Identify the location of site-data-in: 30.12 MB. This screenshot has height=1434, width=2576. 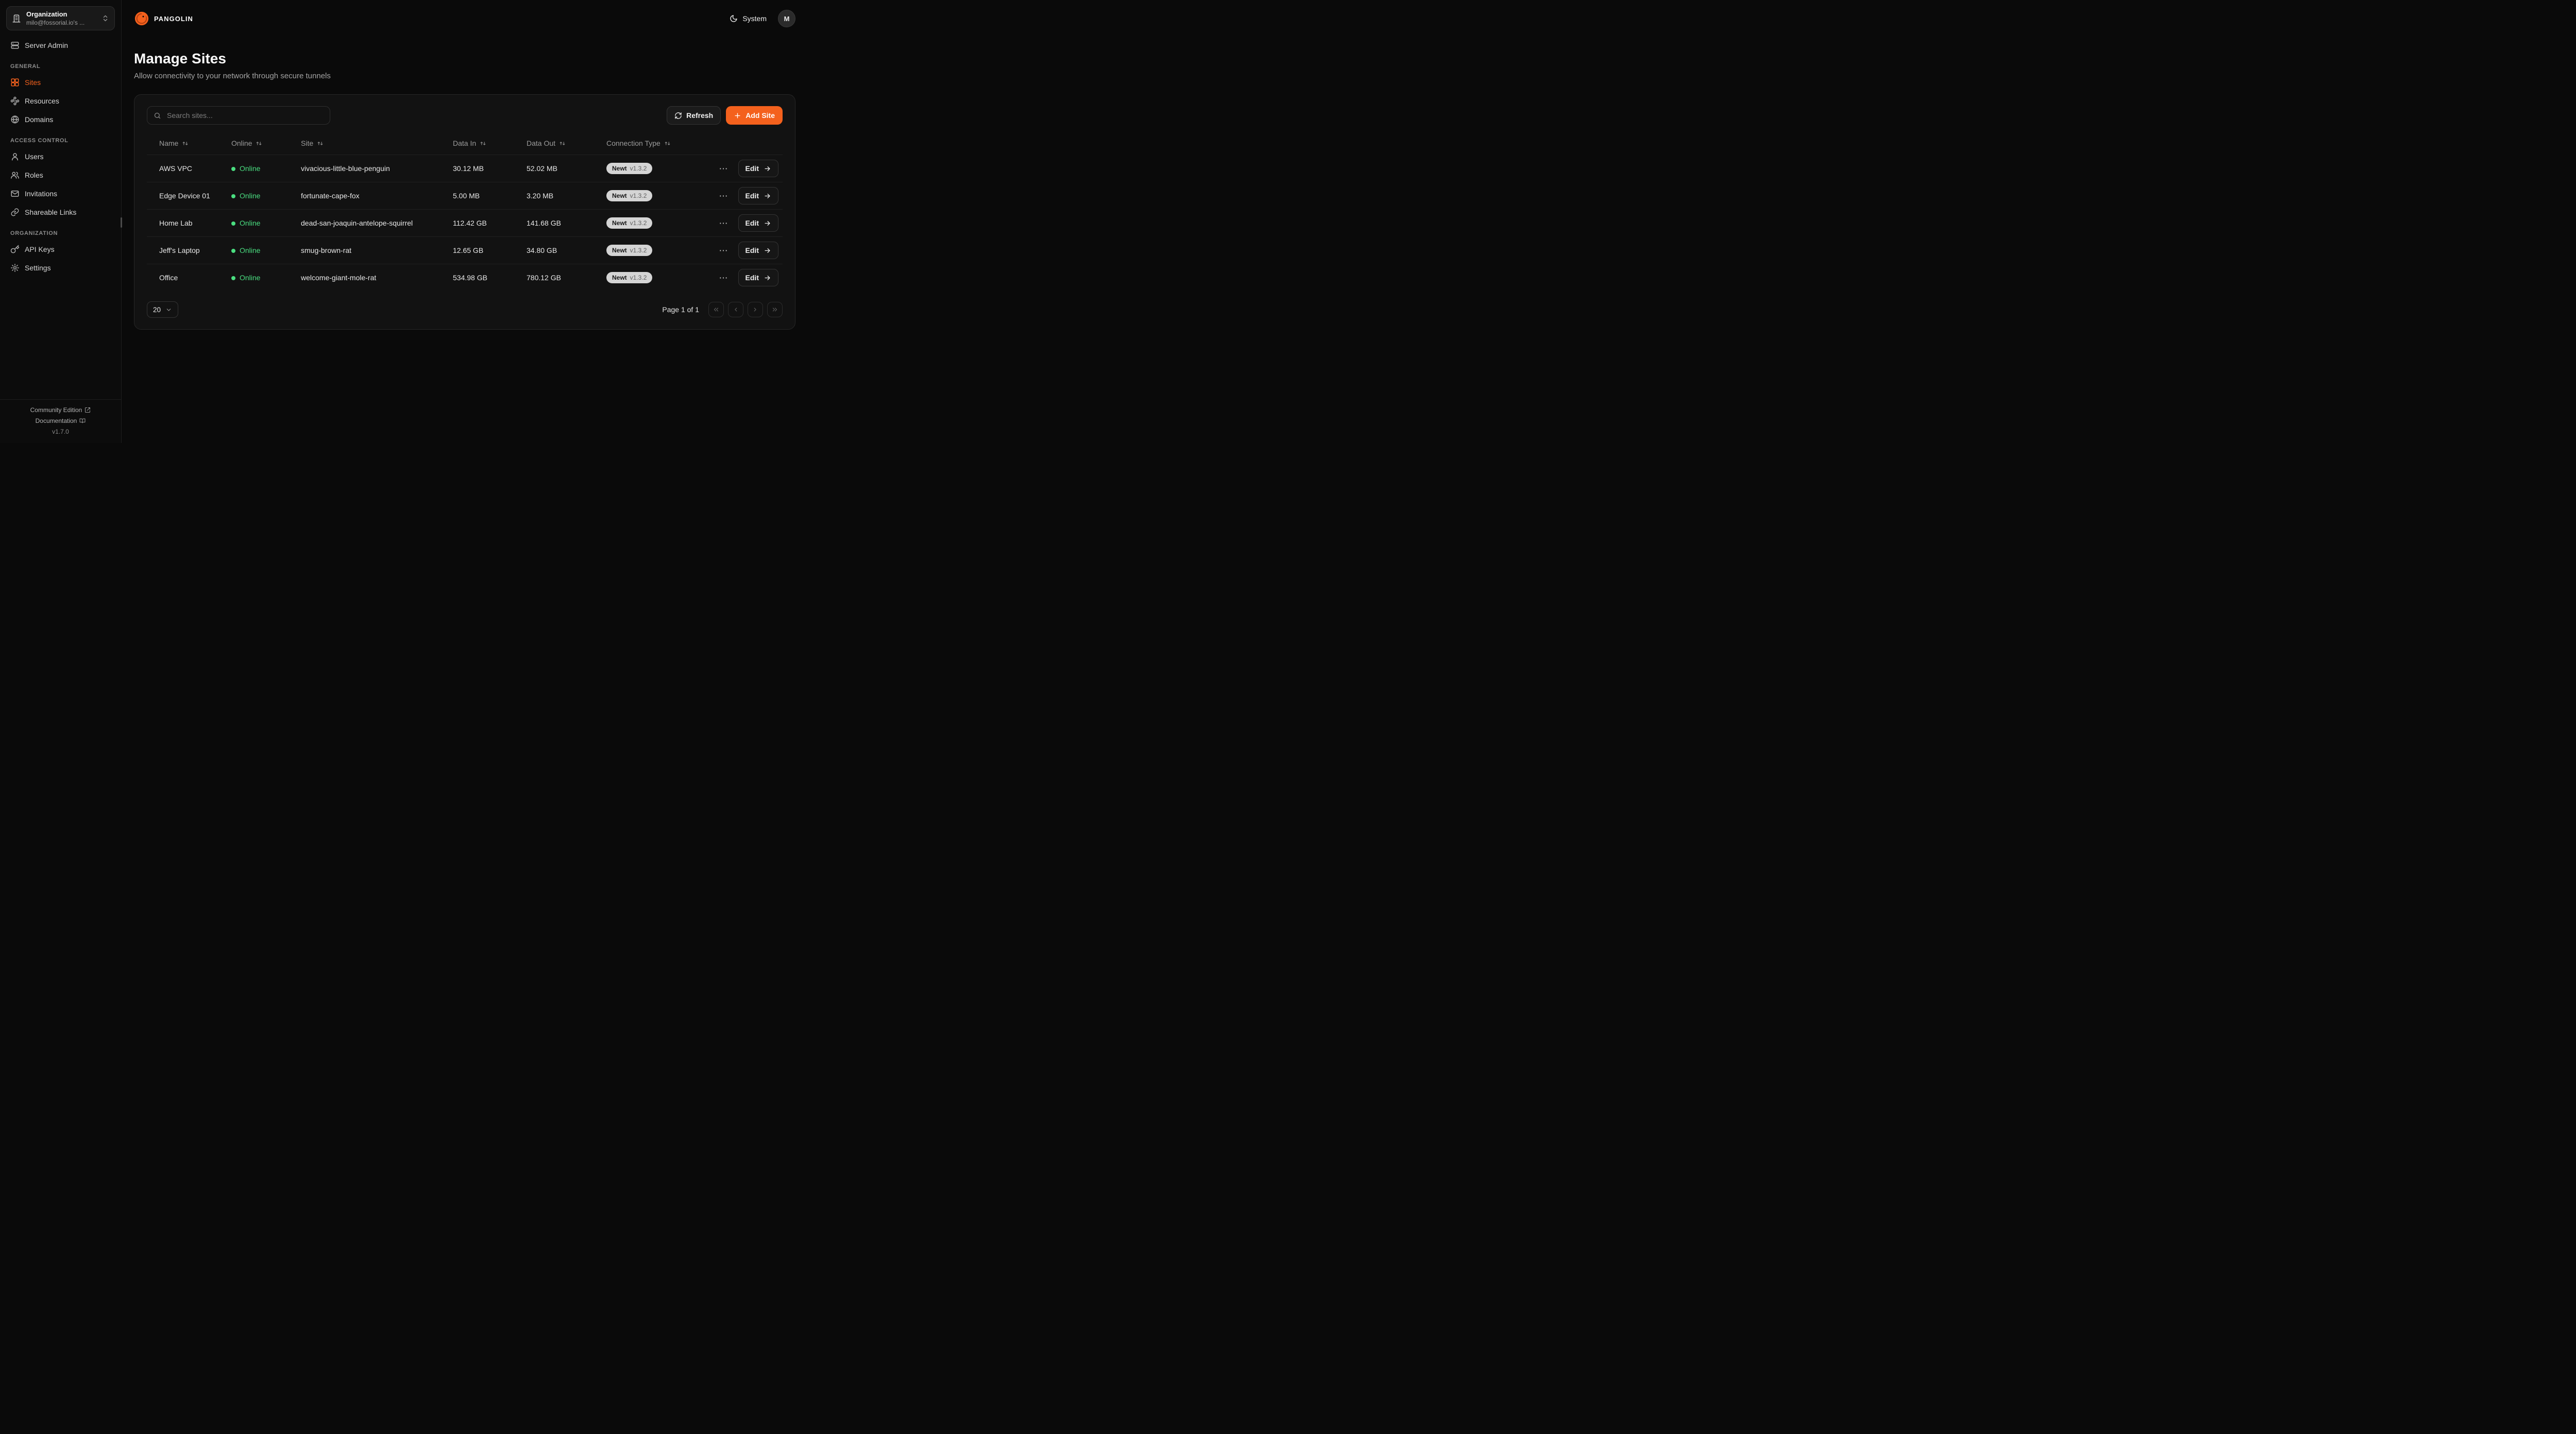
(468, 168).